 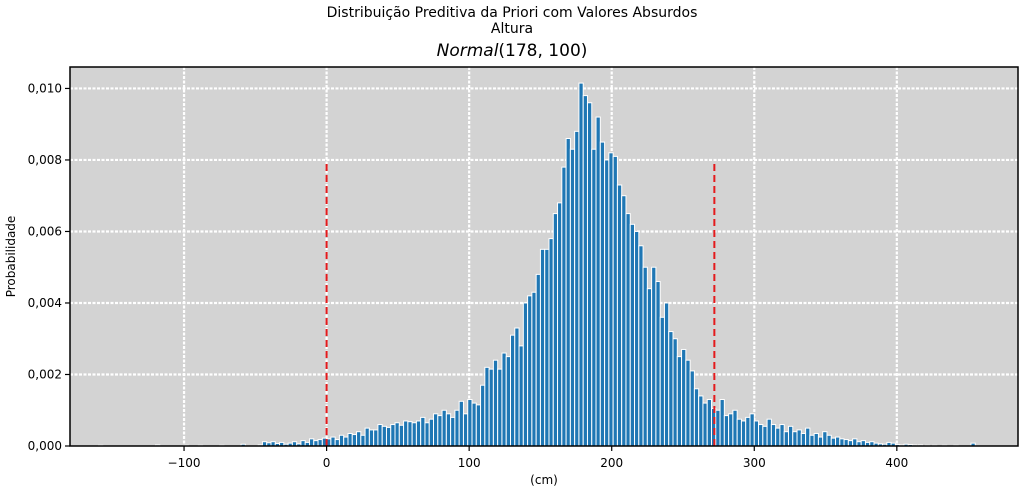 I want to click on x-tick-label-5: 400, so click(x=896, y=463).